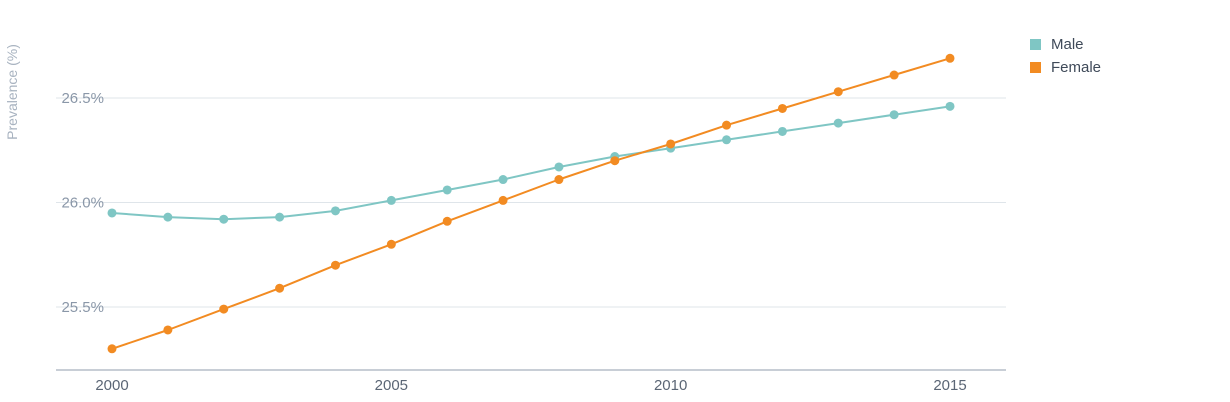 The image size is (1230, 402). I want to click on y-tick-label: 26.0%, so click(82, 203).